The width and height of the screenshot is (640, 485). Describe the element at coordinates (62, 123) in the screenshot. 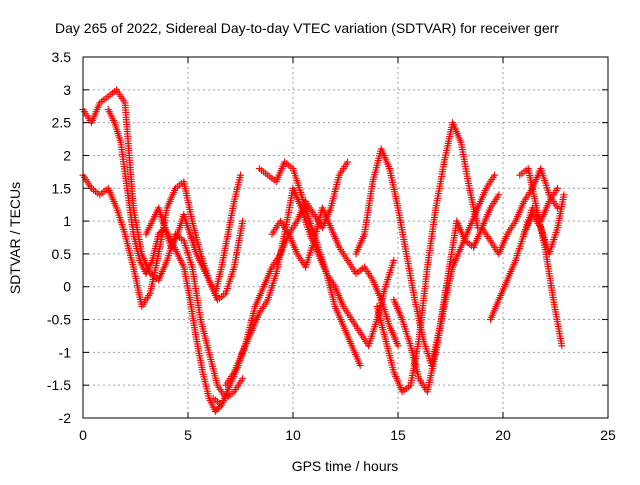

I see `y-tick-label: 2.5` at that location.